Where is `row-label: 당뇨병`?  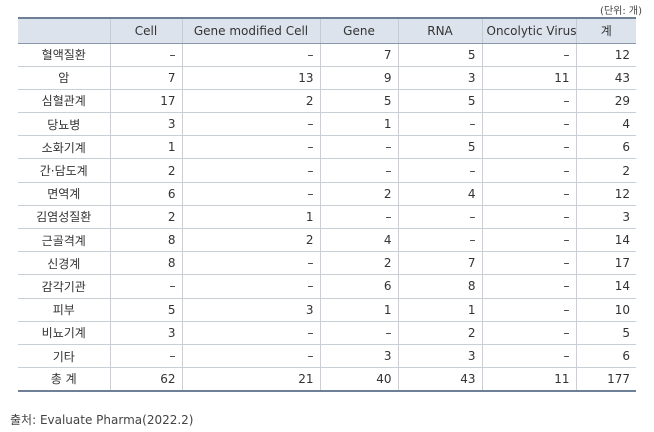 row-label: 당뇨병 is located at coordinates (64, 124).